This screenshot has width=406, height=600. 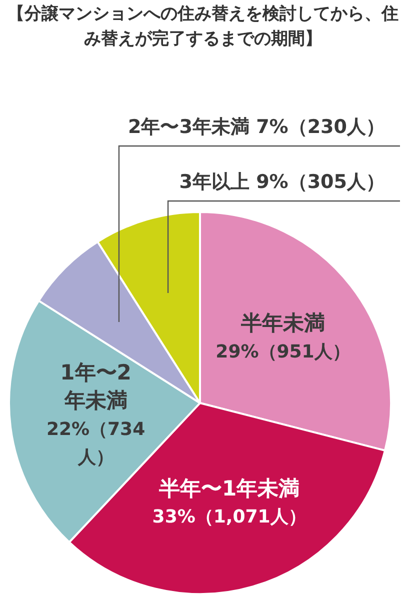 I want to click on data-label: 29%（951人）, so click(x=283, y=351).